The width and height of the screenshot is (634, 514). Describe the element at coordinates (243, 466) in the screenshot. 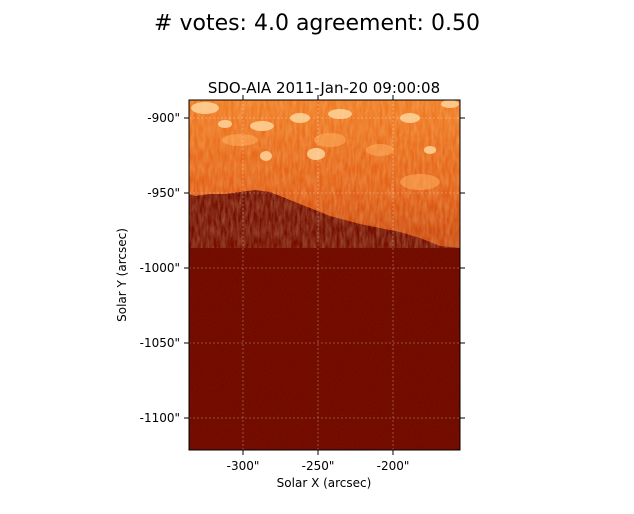

I see `x-tick-label: -300"` at that location.